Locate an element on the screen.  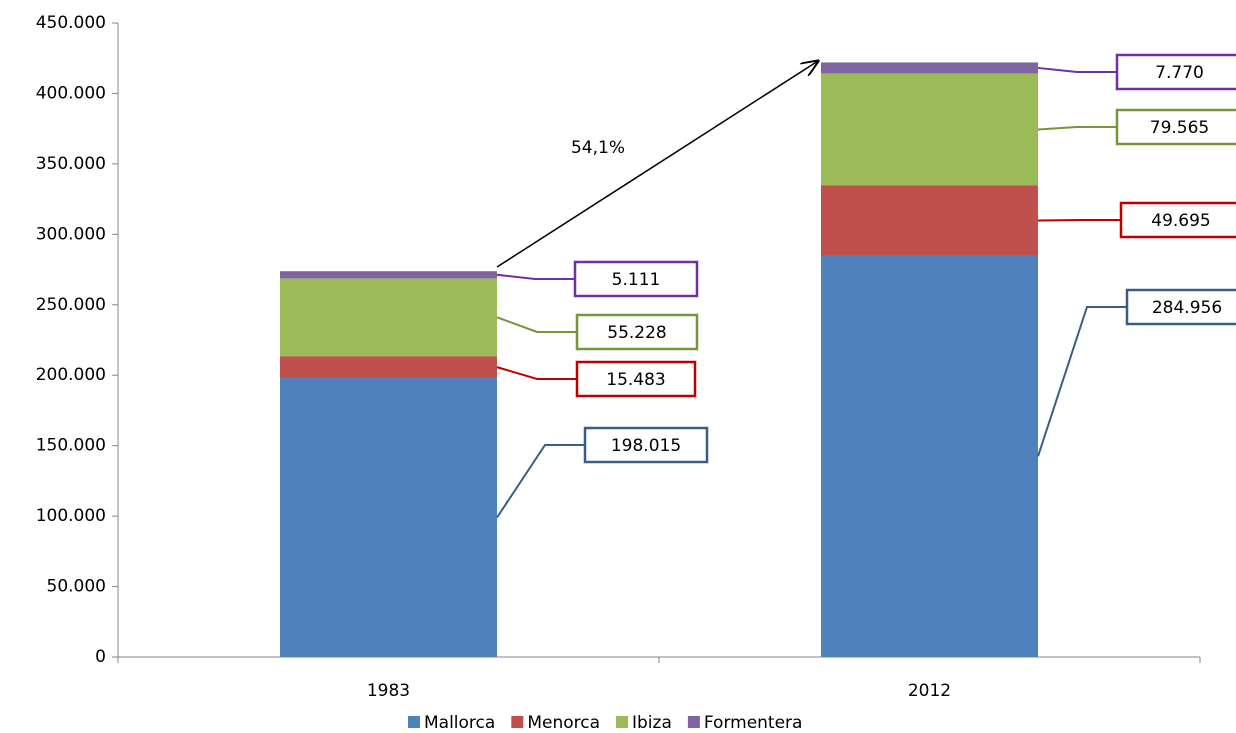
y-tick-label: 150.000 is located at coordinates (71, 446).